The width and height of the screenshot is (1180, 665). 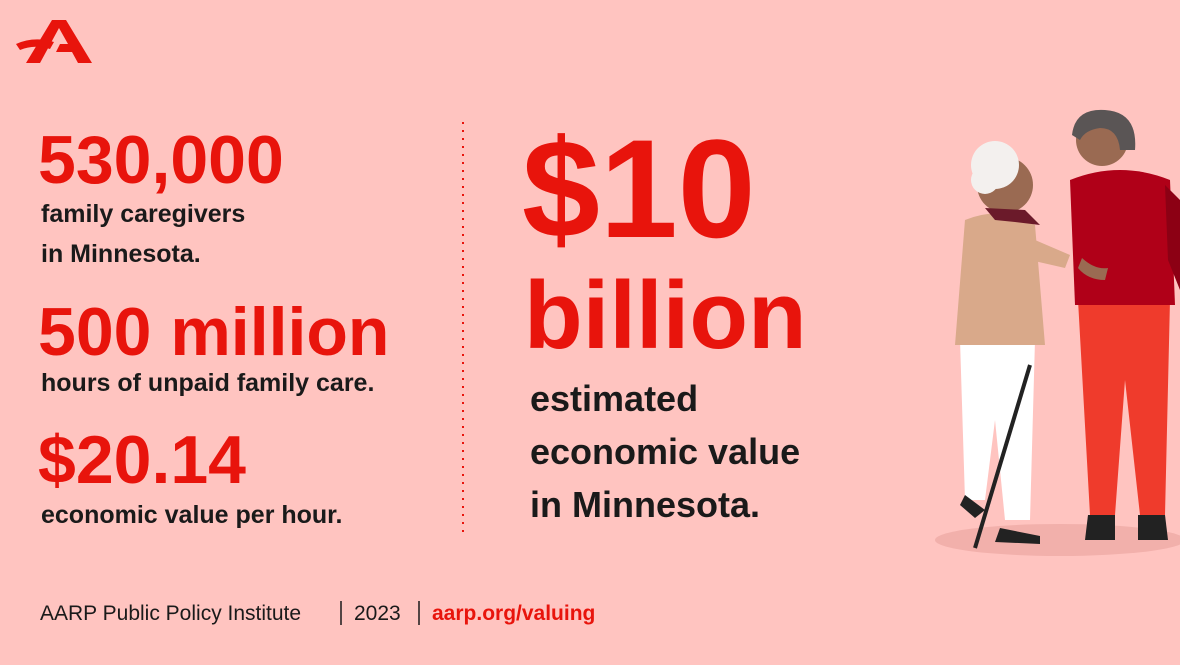 I want to click on headline-value: billion, so click(x=665, y=315).